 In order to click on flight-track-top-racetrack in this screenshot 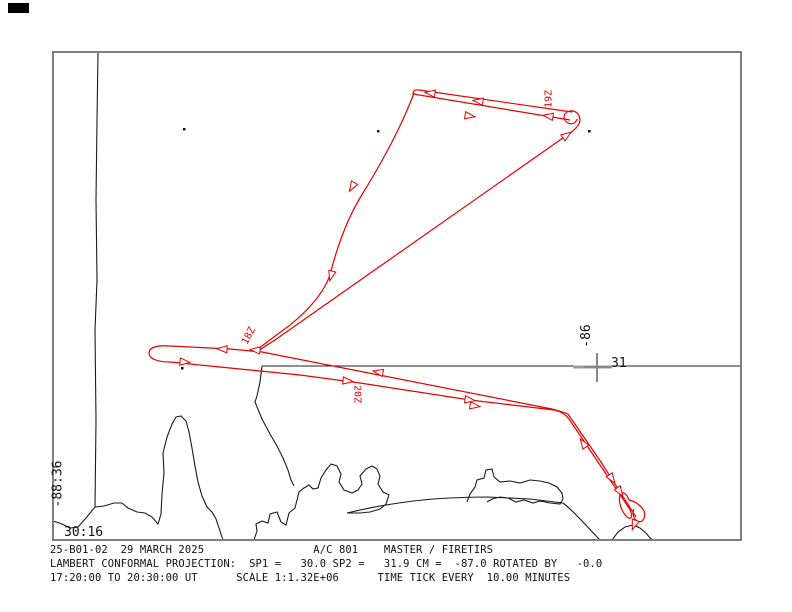, I will do `click(496, 107)`.